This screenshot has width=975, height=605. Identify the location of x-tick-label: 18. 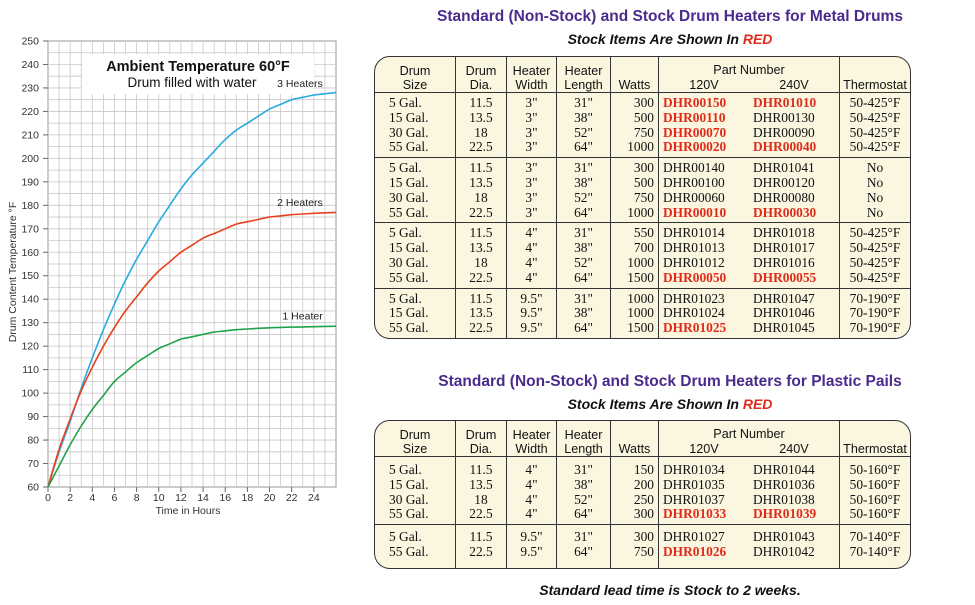
(248, 498).